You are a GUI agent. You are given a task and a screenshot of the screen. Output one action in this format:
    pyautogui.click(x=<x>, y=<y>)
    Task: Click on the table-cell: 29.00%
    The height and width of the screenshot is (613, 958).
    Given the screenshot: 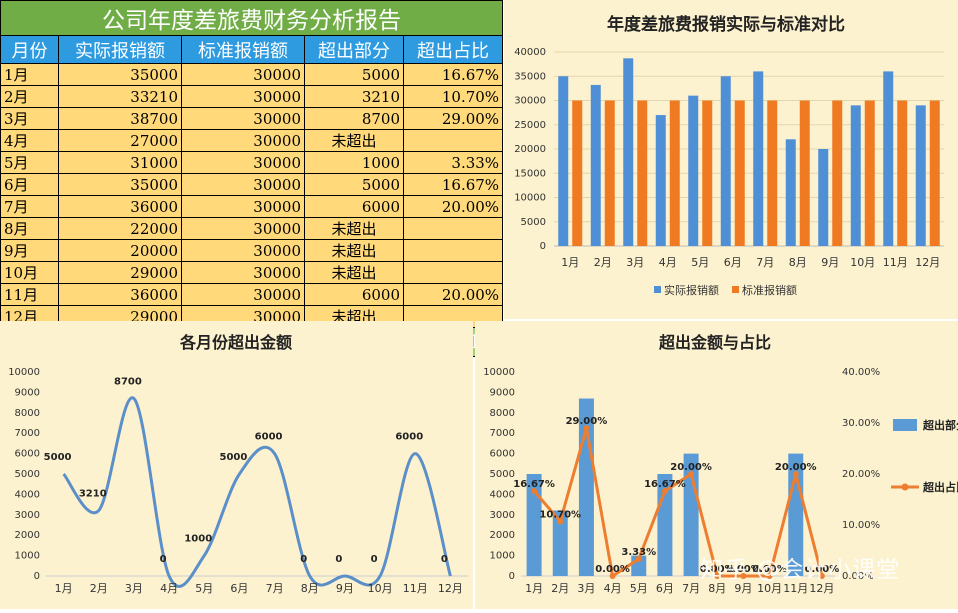 What is the action you would take?
    pyautogui.click(x=453, y=118)
    